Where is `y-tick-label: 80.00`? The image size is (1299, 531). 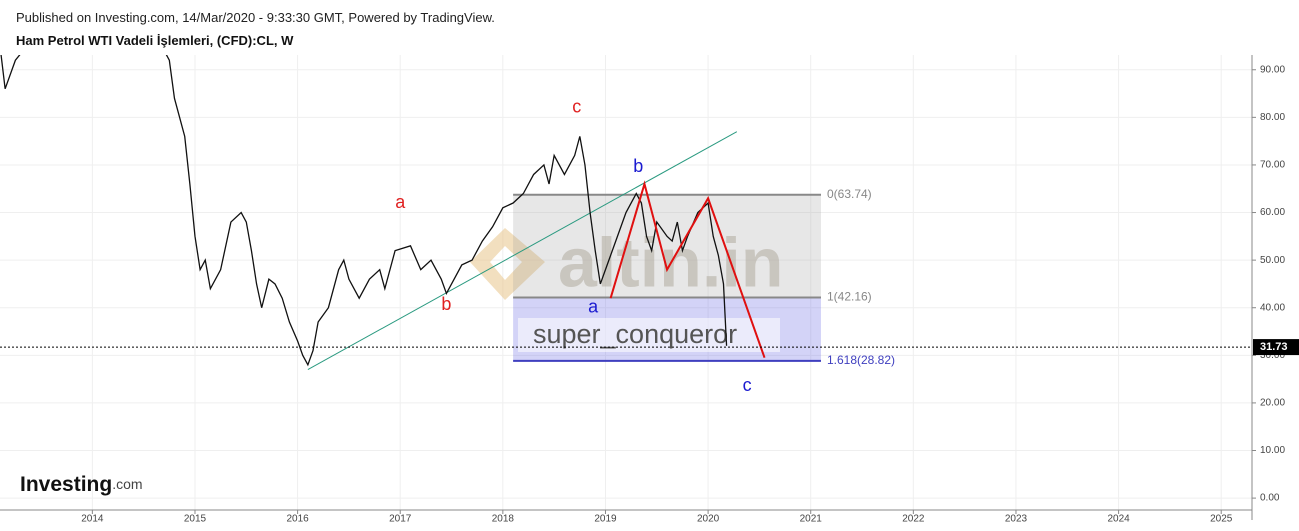
y-tick-label: 80.00 is located at coordinates (1272, 117).